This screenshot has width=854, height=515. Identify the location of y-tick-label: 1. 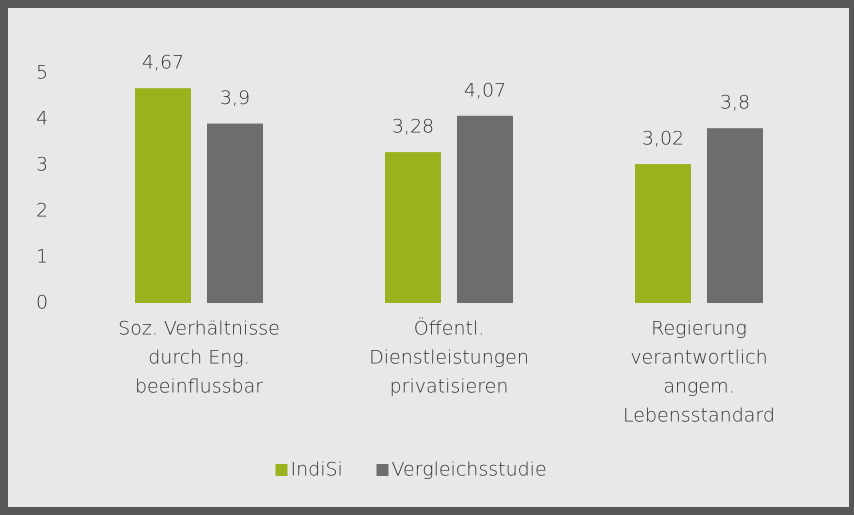
(42, 257).